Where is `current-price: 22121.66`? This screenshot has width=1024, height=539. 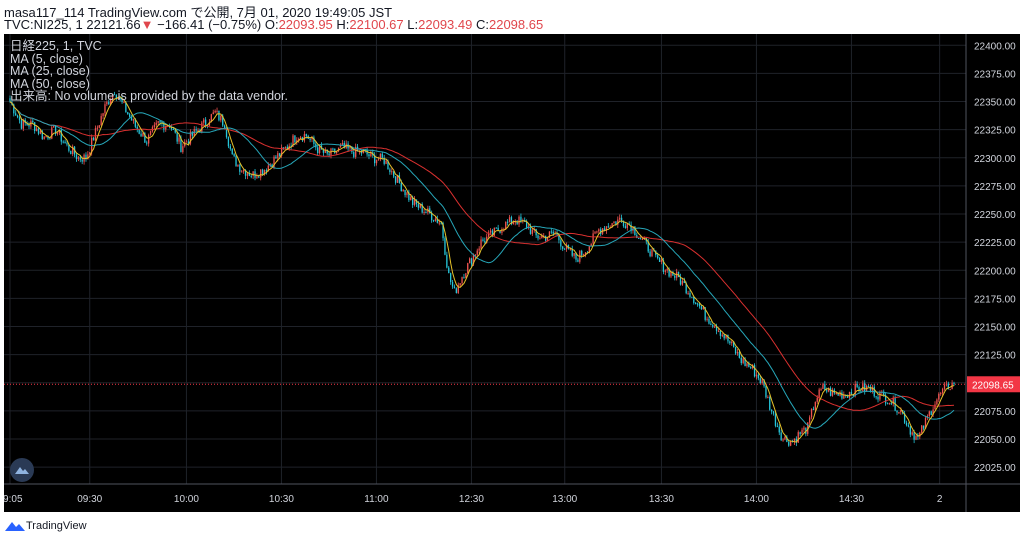 current-price: 22121.66 is located at coordinates (113, 24).